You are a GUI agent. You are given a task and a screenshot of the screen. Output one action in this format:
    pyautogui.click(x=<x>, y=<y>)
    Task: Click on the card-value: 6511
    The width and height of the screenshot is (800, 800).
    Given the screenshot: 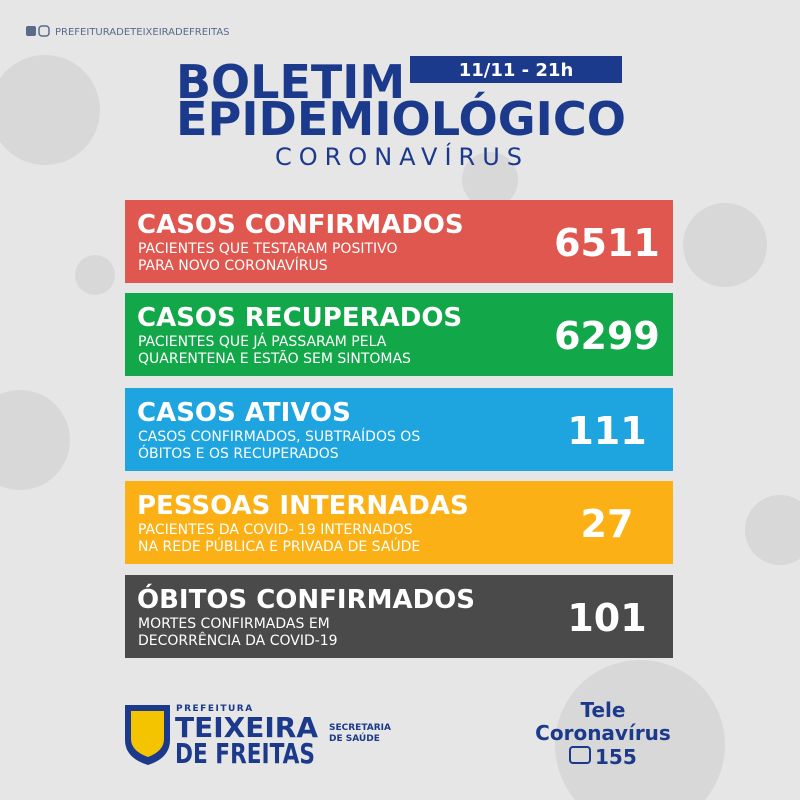 What is the action you would take?
    pyautogui.click(x=607, y=243)
    